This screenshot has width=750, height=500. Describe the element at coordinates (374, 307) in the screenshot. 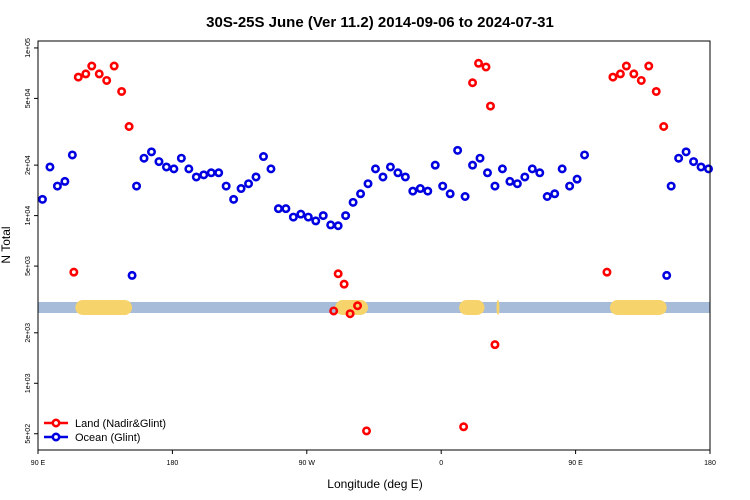

I see `land-mask-band` at that location.